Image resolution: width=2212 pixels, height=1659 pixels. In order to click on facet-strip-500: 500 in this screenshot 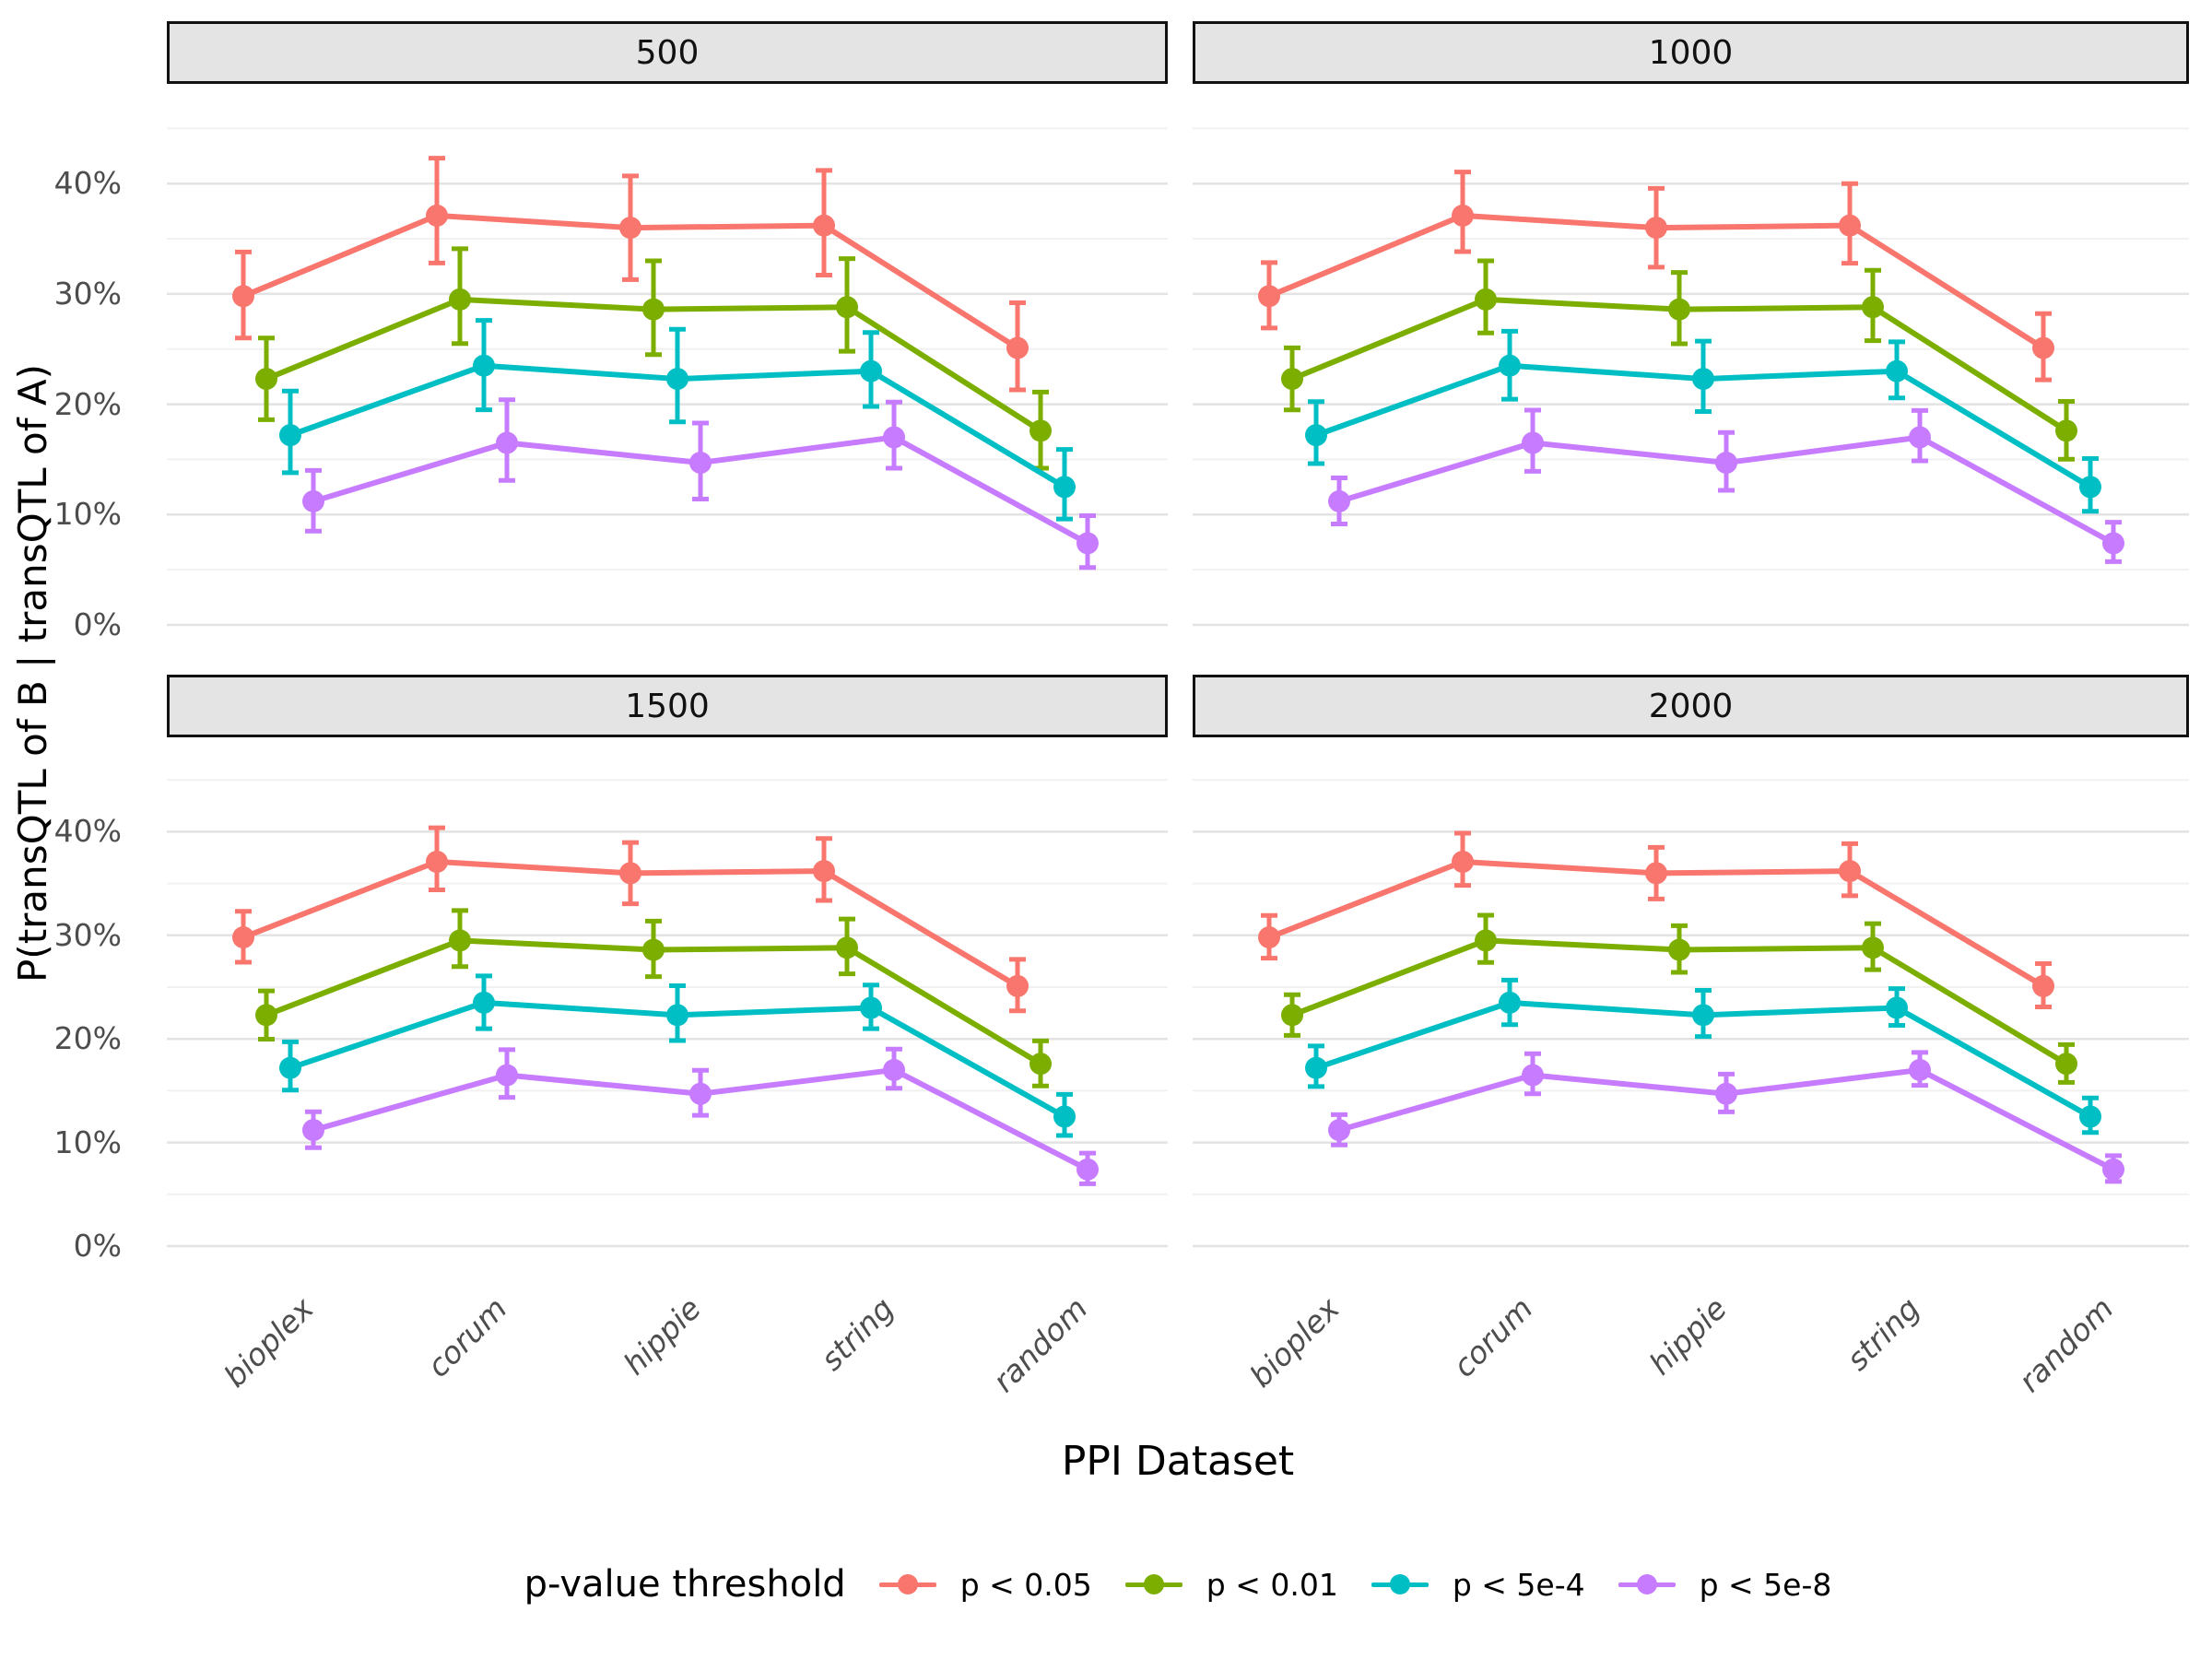, I will do `click(667, 52)`.